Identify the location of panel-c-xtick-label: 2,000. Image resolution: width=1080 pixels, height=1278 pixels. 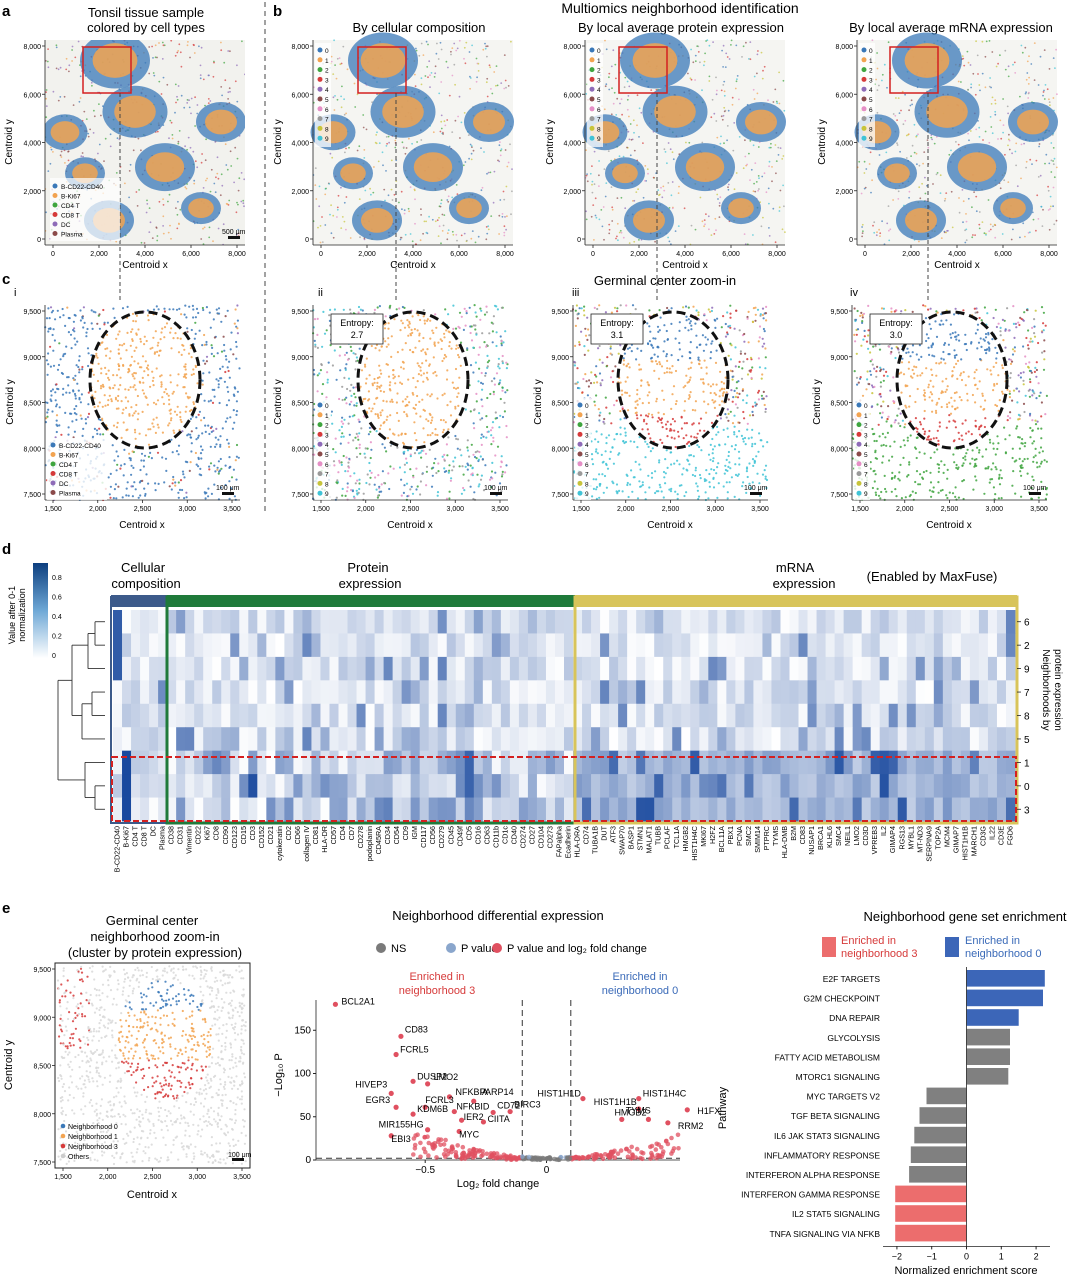
(366, 509).